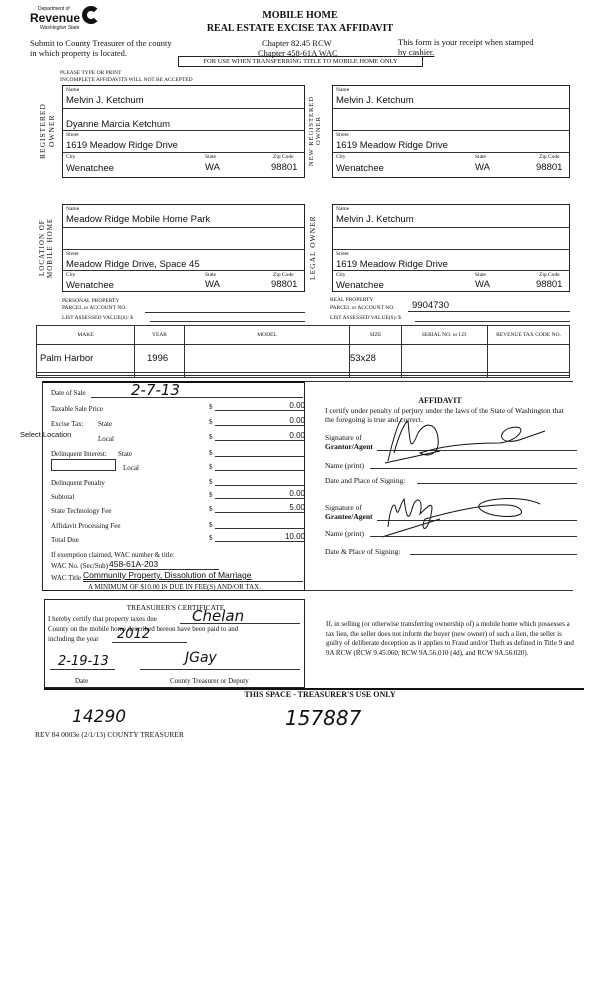 Image resolution: width=600 pixels, height=984 pixels. Describe the element at coordinates (493, 550) in the screenshot. I see `grantee-date-field` at that location.